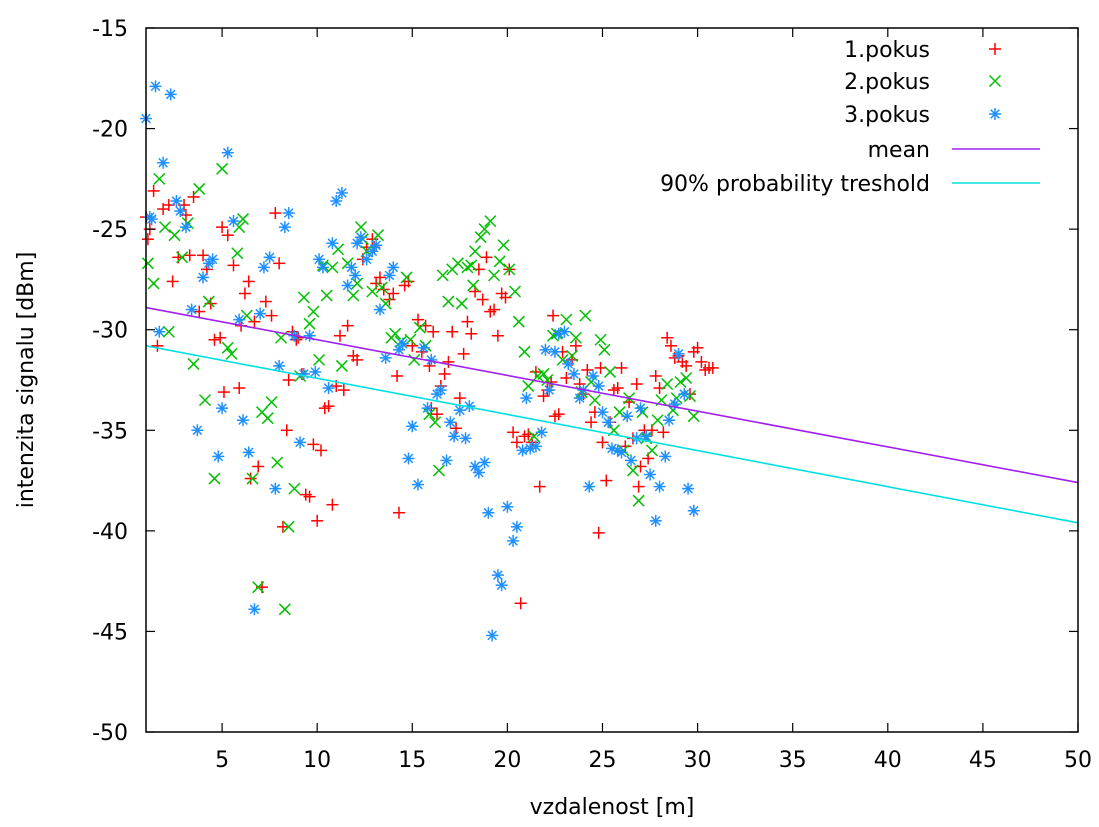  Describe the element at coordinates (110, 331) in the screenshot. I see `y-tick-label: -30` at that location.